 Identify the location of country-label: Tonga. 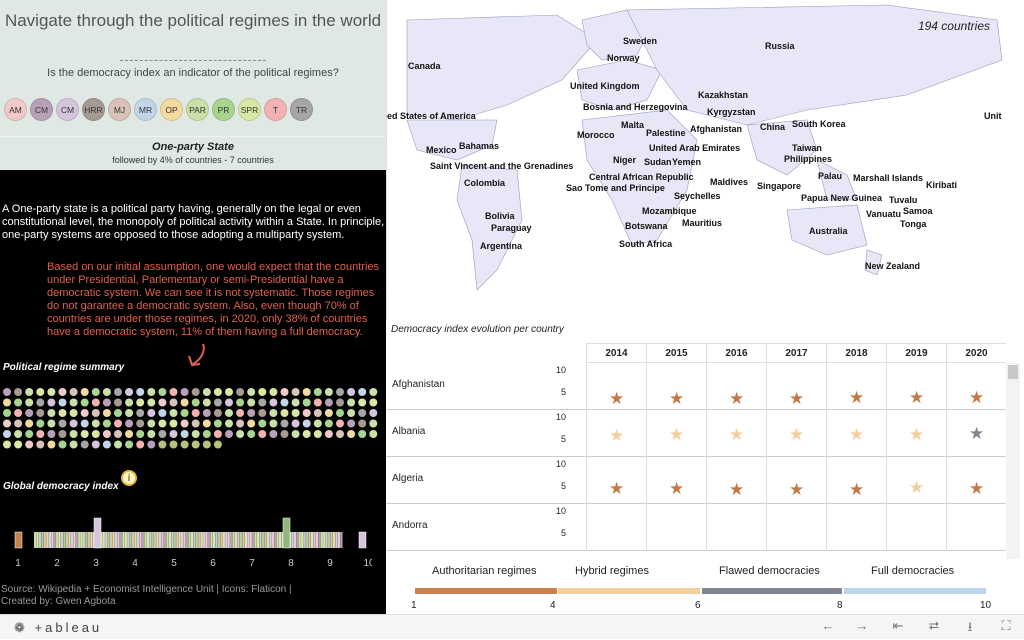
(913, 224).